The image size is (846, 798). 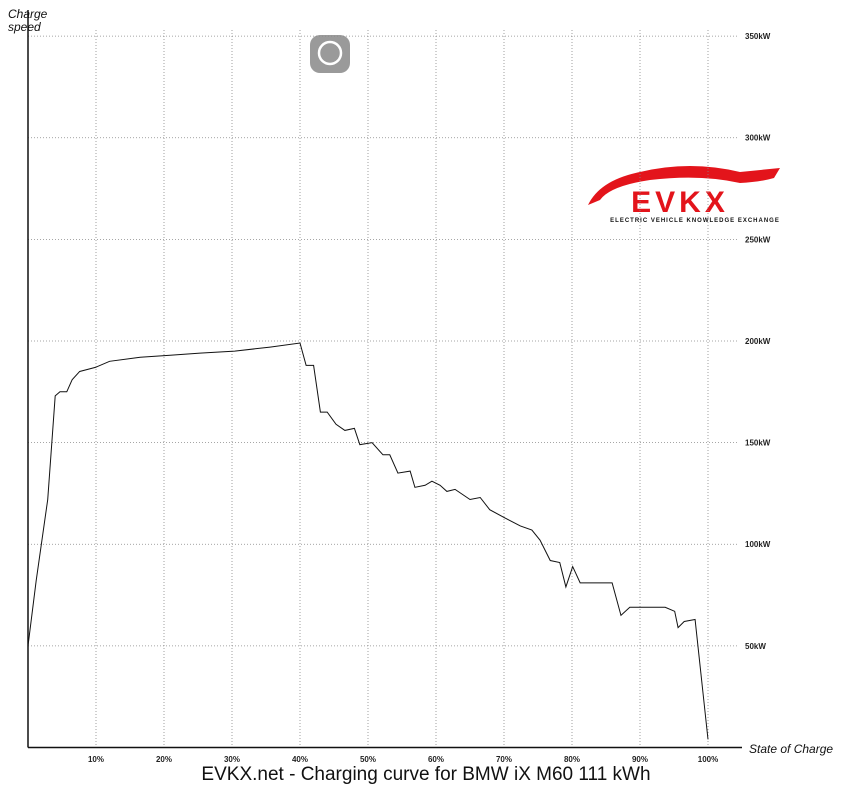 What do you see at coordinates (791, 749) in the screenshot?
I see `x-axis-title: State of Charge` at bounding box center [791, 749].